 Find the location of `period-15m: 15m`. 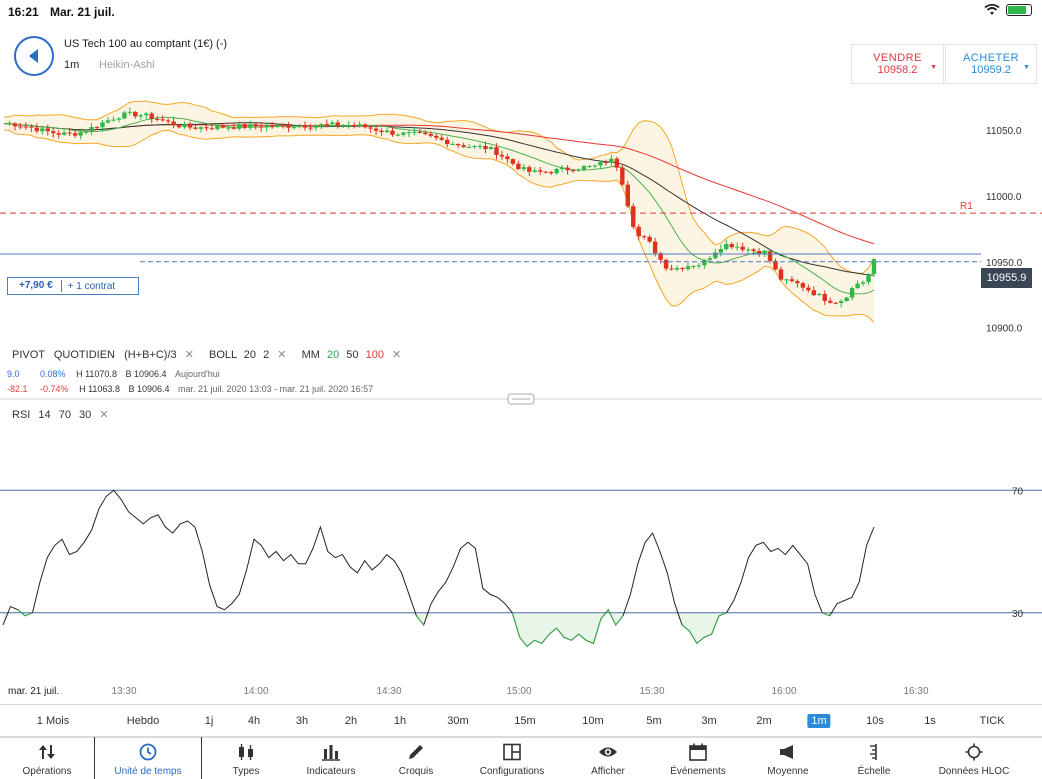

period-15m: 15m is located at coordinates (525, 721).